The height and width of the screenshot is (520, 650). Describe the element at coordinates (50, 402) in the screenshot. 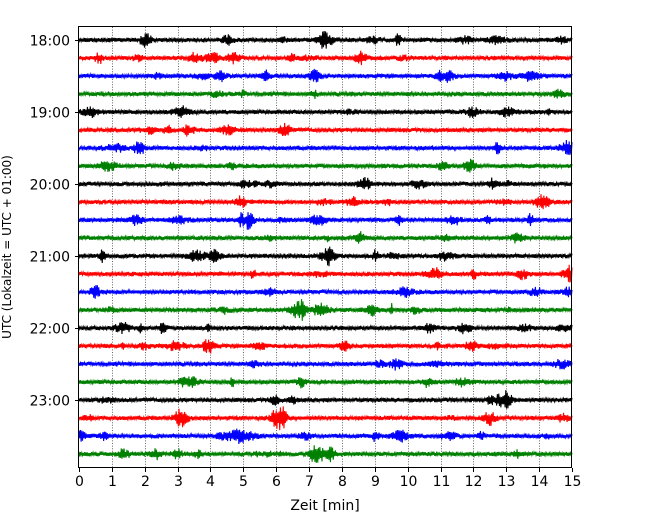

I see `y-tick-label: 23:00` at that location.